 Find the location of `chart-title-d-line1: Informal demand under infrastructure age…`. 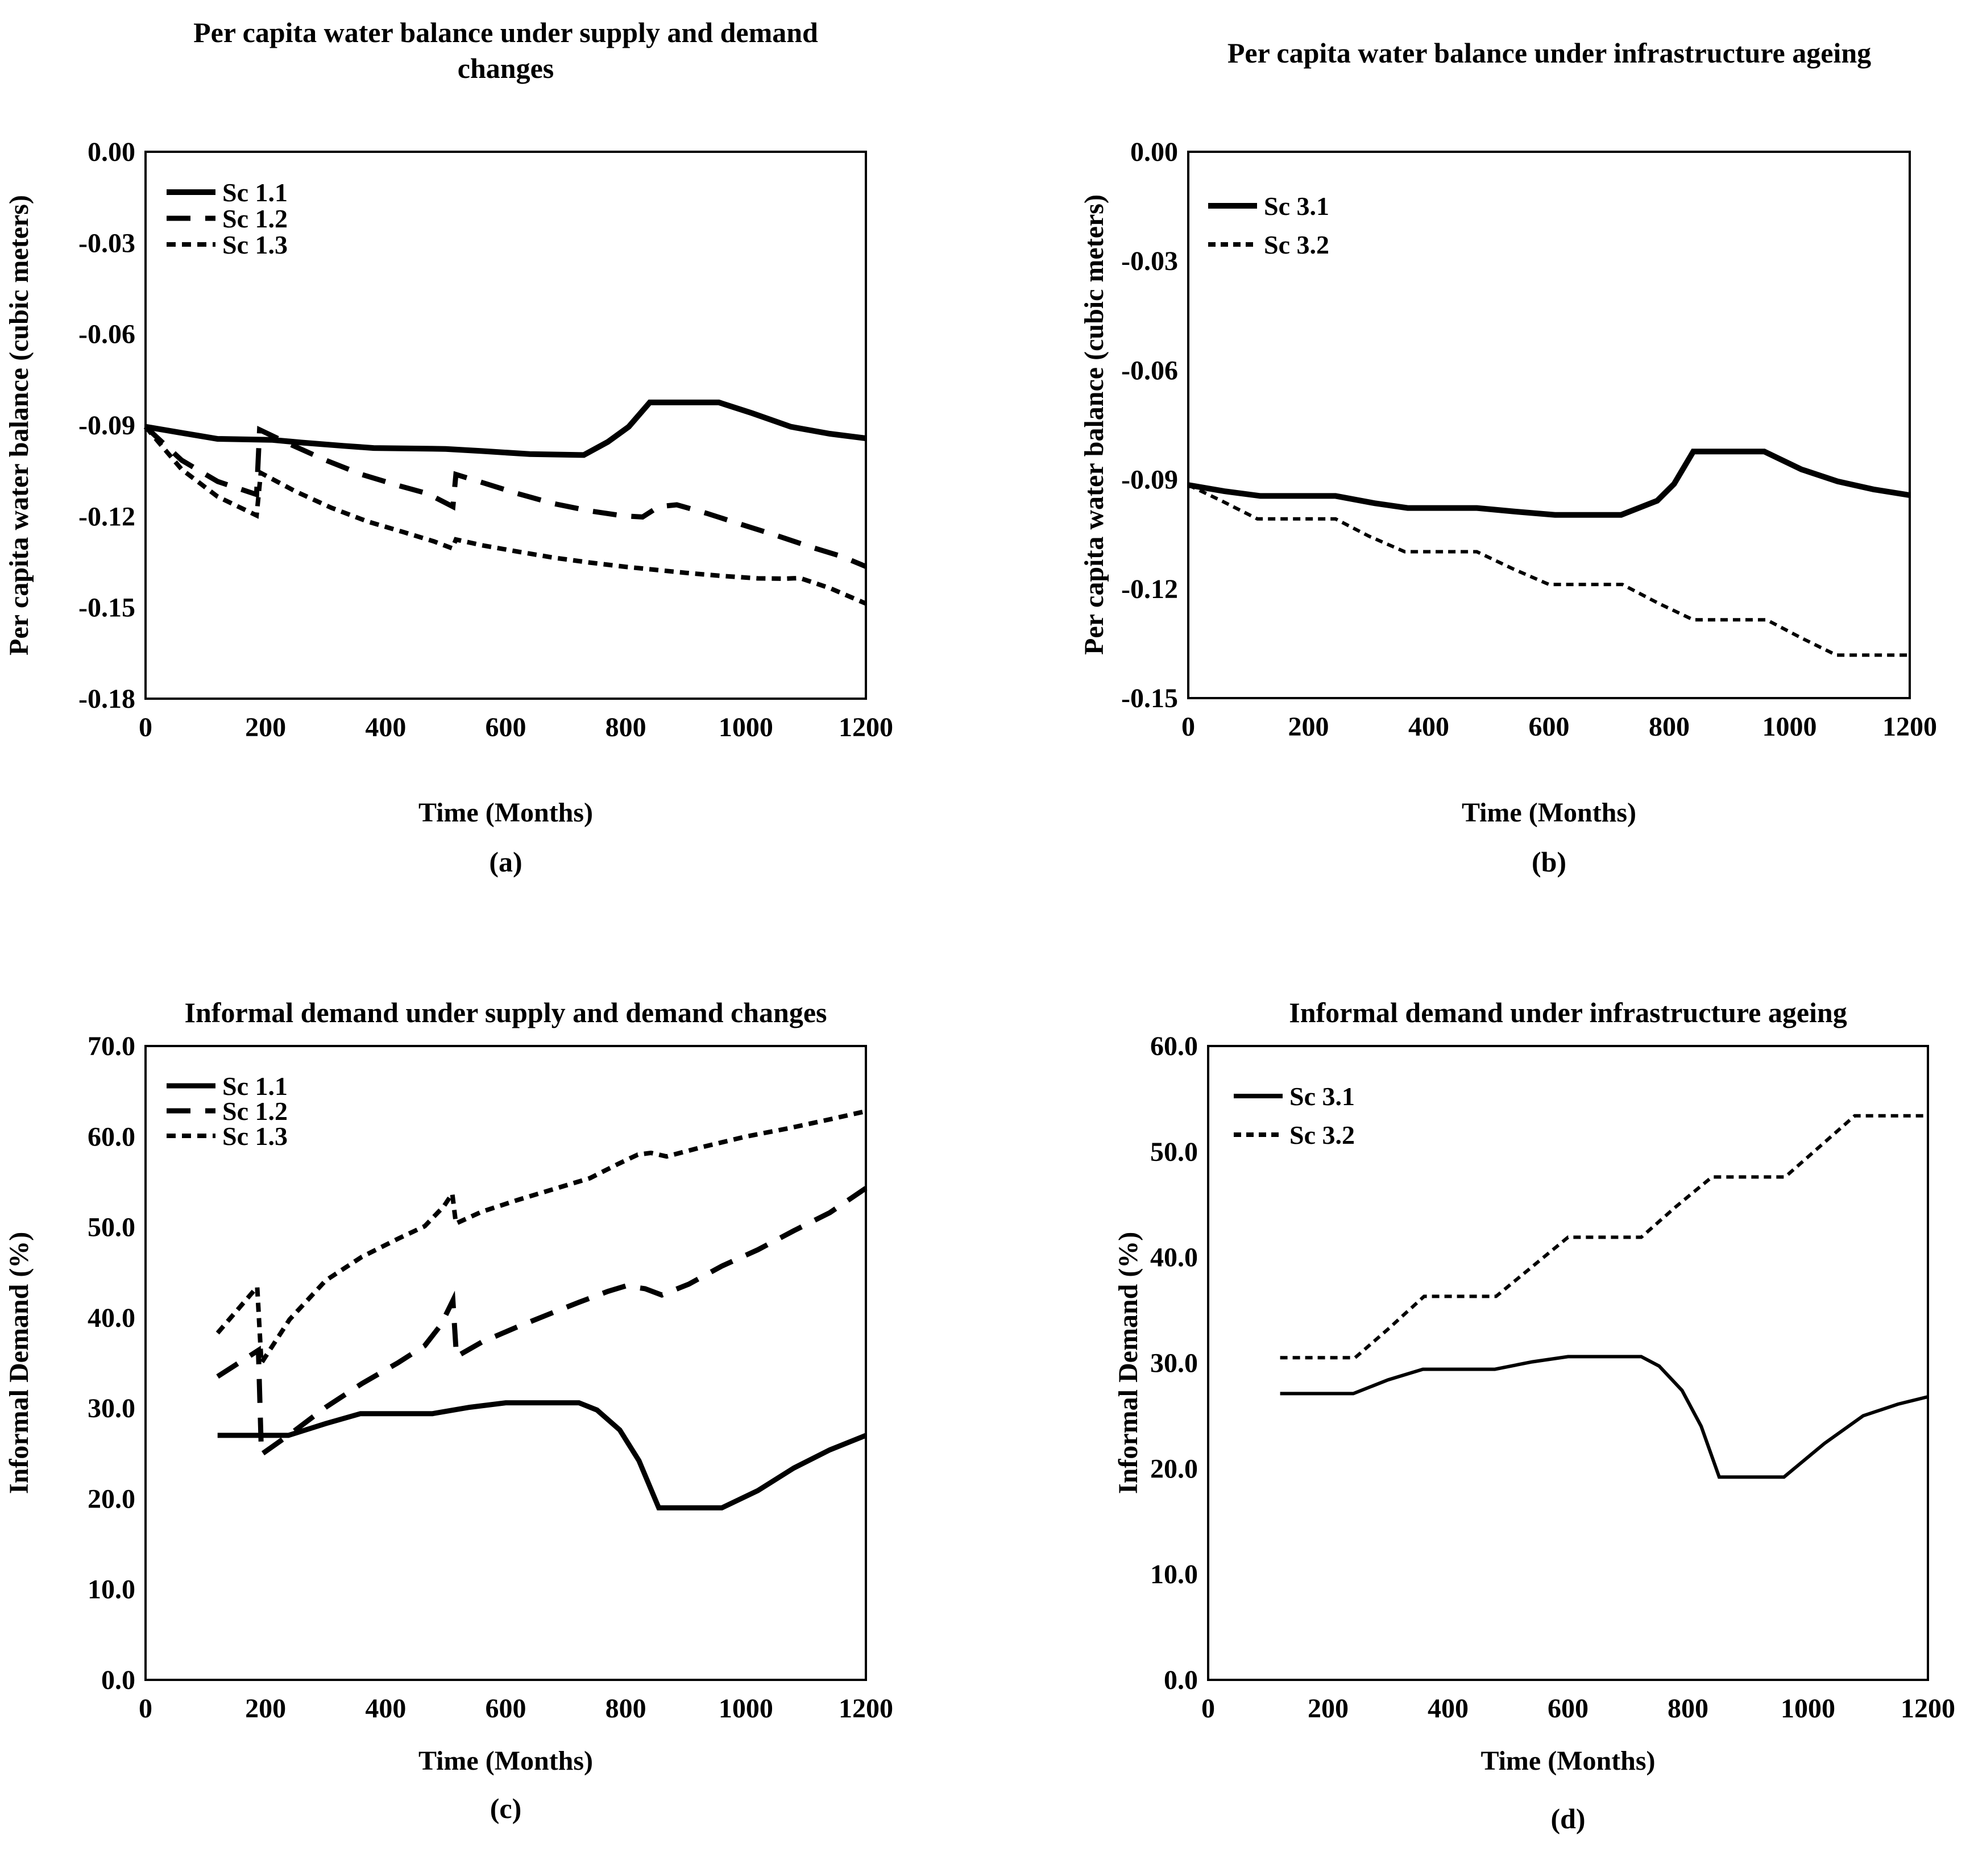

chart-title-d-line1: Informal demand under infrastructure age… is located at coordinates (1568, 1012).